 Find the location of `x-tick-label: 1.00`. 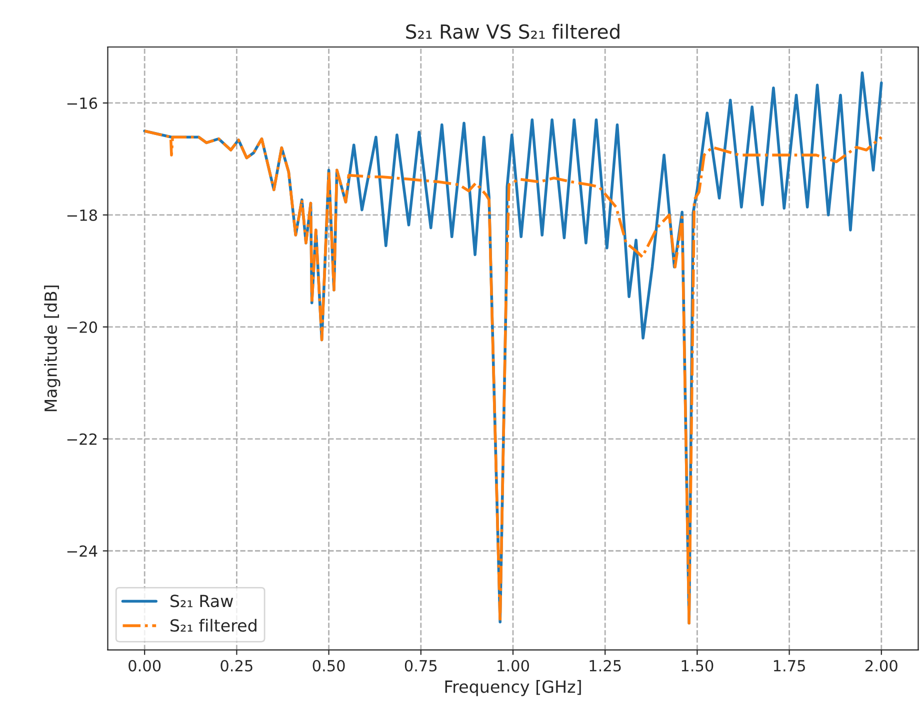

x-tick-label: 1.00 is located at coordinates (513, 666).